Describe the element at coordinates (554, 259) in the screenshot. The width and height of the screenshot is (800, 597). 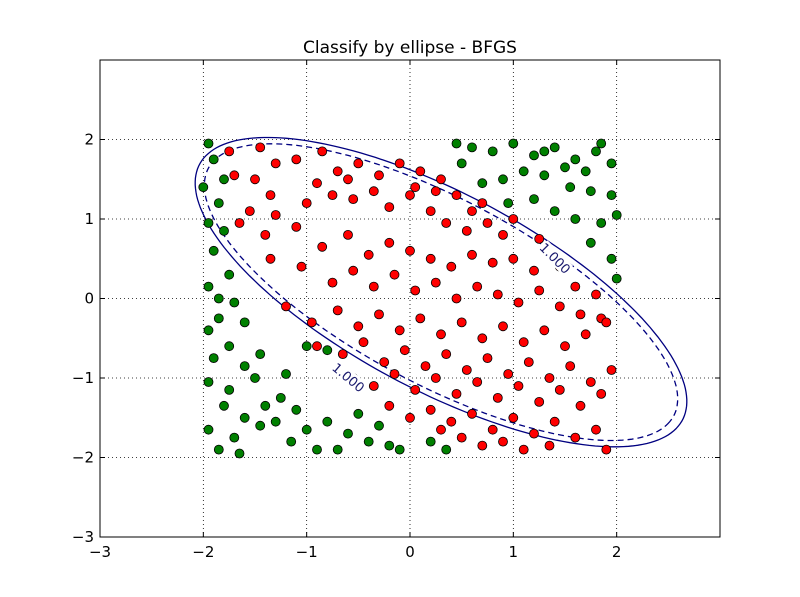
I see `contour-label: 1.000` at that location.